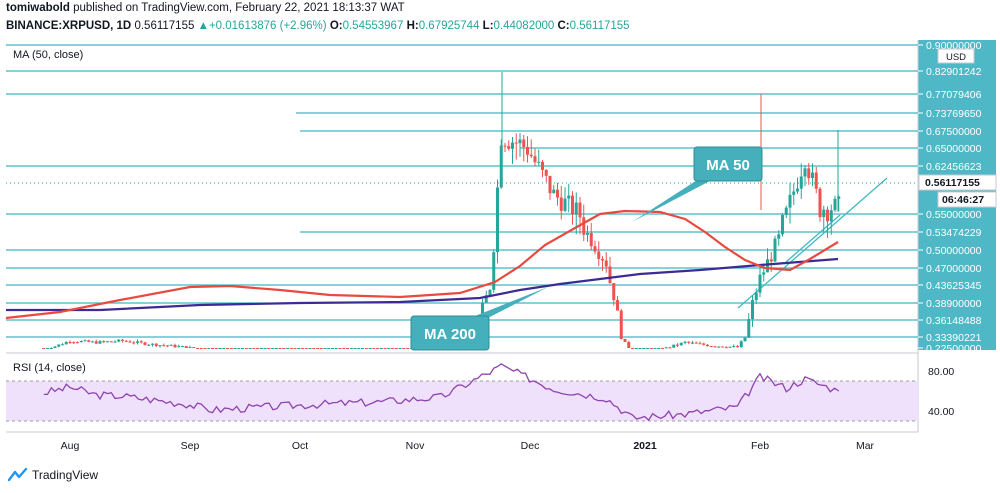 The height and width of the screenshot is (493, 1000). What do you see at coordinates (69, 26) in the screenshot?
I see `symbol-name: BINANCE:XRPUSD, 1D` at bounding box center [69, 26].